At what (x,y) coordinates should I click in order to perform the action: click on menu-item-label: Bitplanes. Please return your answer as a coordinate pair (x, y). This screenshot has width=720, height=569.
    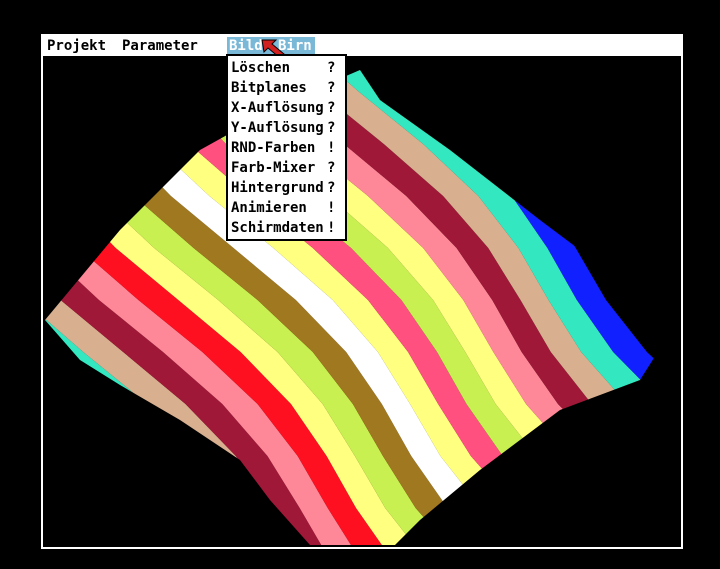
    Looking at the image, I should click on (269, 88).